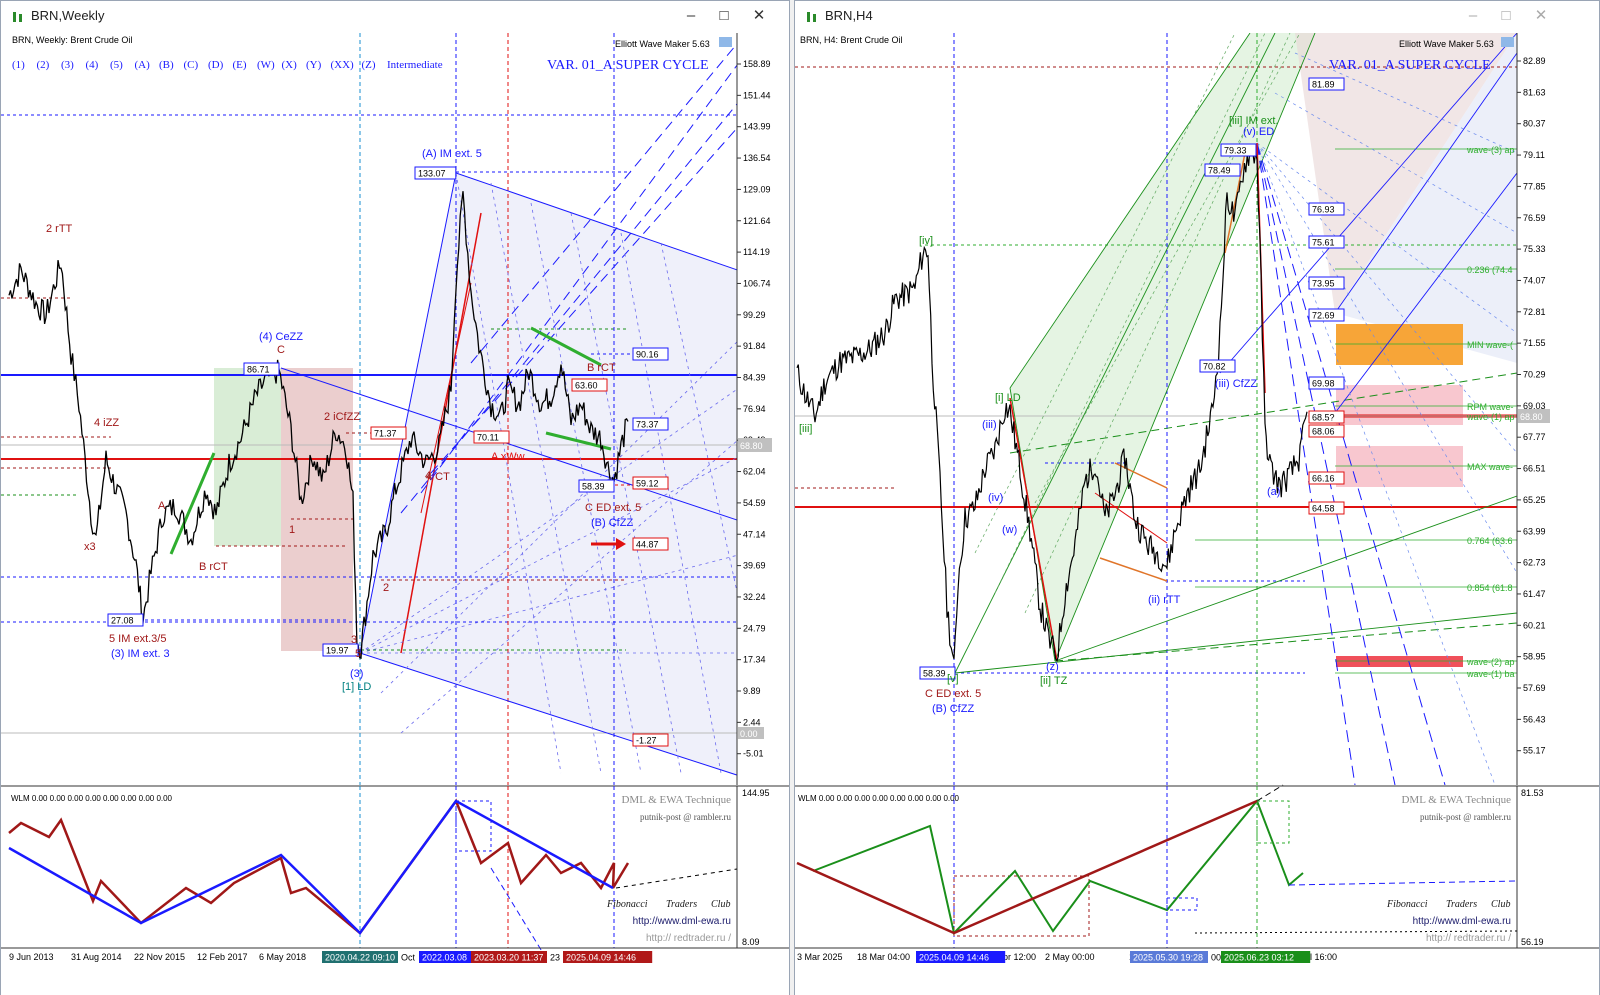  Describe the element at coordinates (1016, 957) in the screenshot. I see `date-tick: Apr 12:00` at that location.